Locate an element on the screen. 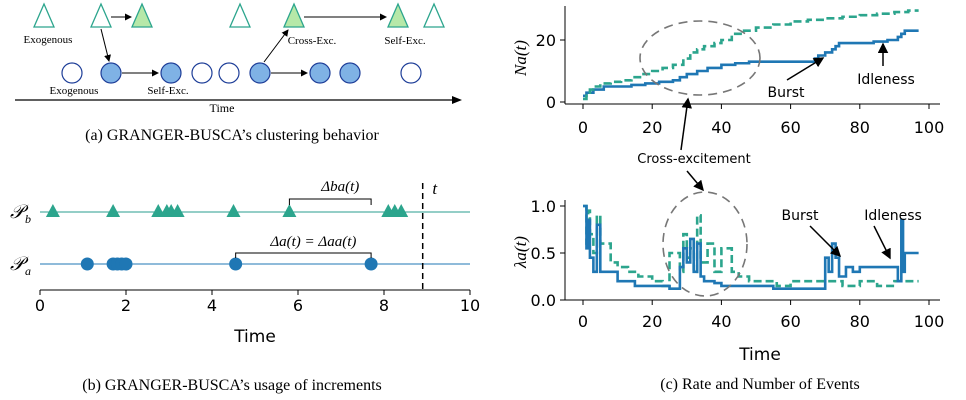 The image size is (966, 400). idleness-arrow is located at coordinates (882, 242).